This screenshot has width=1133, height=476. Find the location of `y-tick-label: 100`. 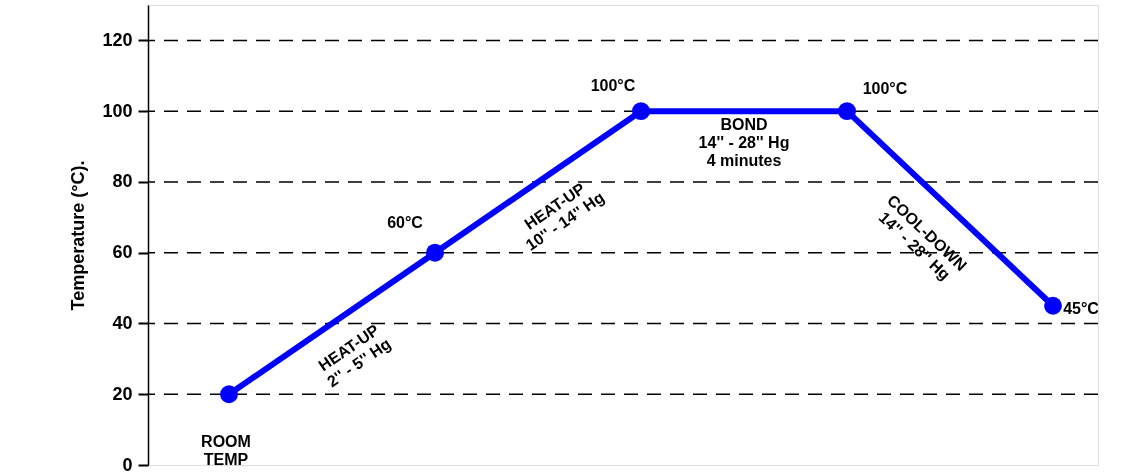

y-tick-label: 100 is located at coordinates (117, 110).